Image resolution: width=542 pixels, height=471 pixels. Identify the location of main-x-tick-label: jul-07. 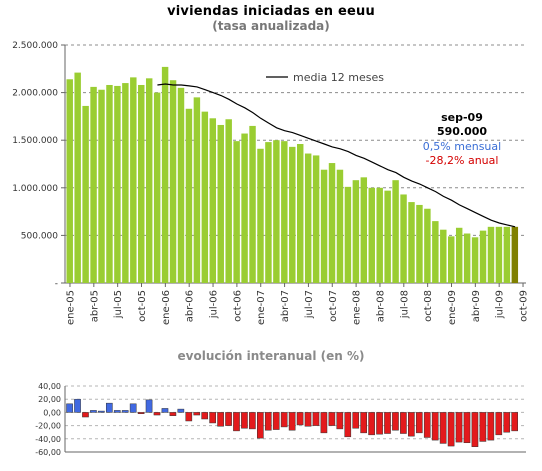
(309, 304).